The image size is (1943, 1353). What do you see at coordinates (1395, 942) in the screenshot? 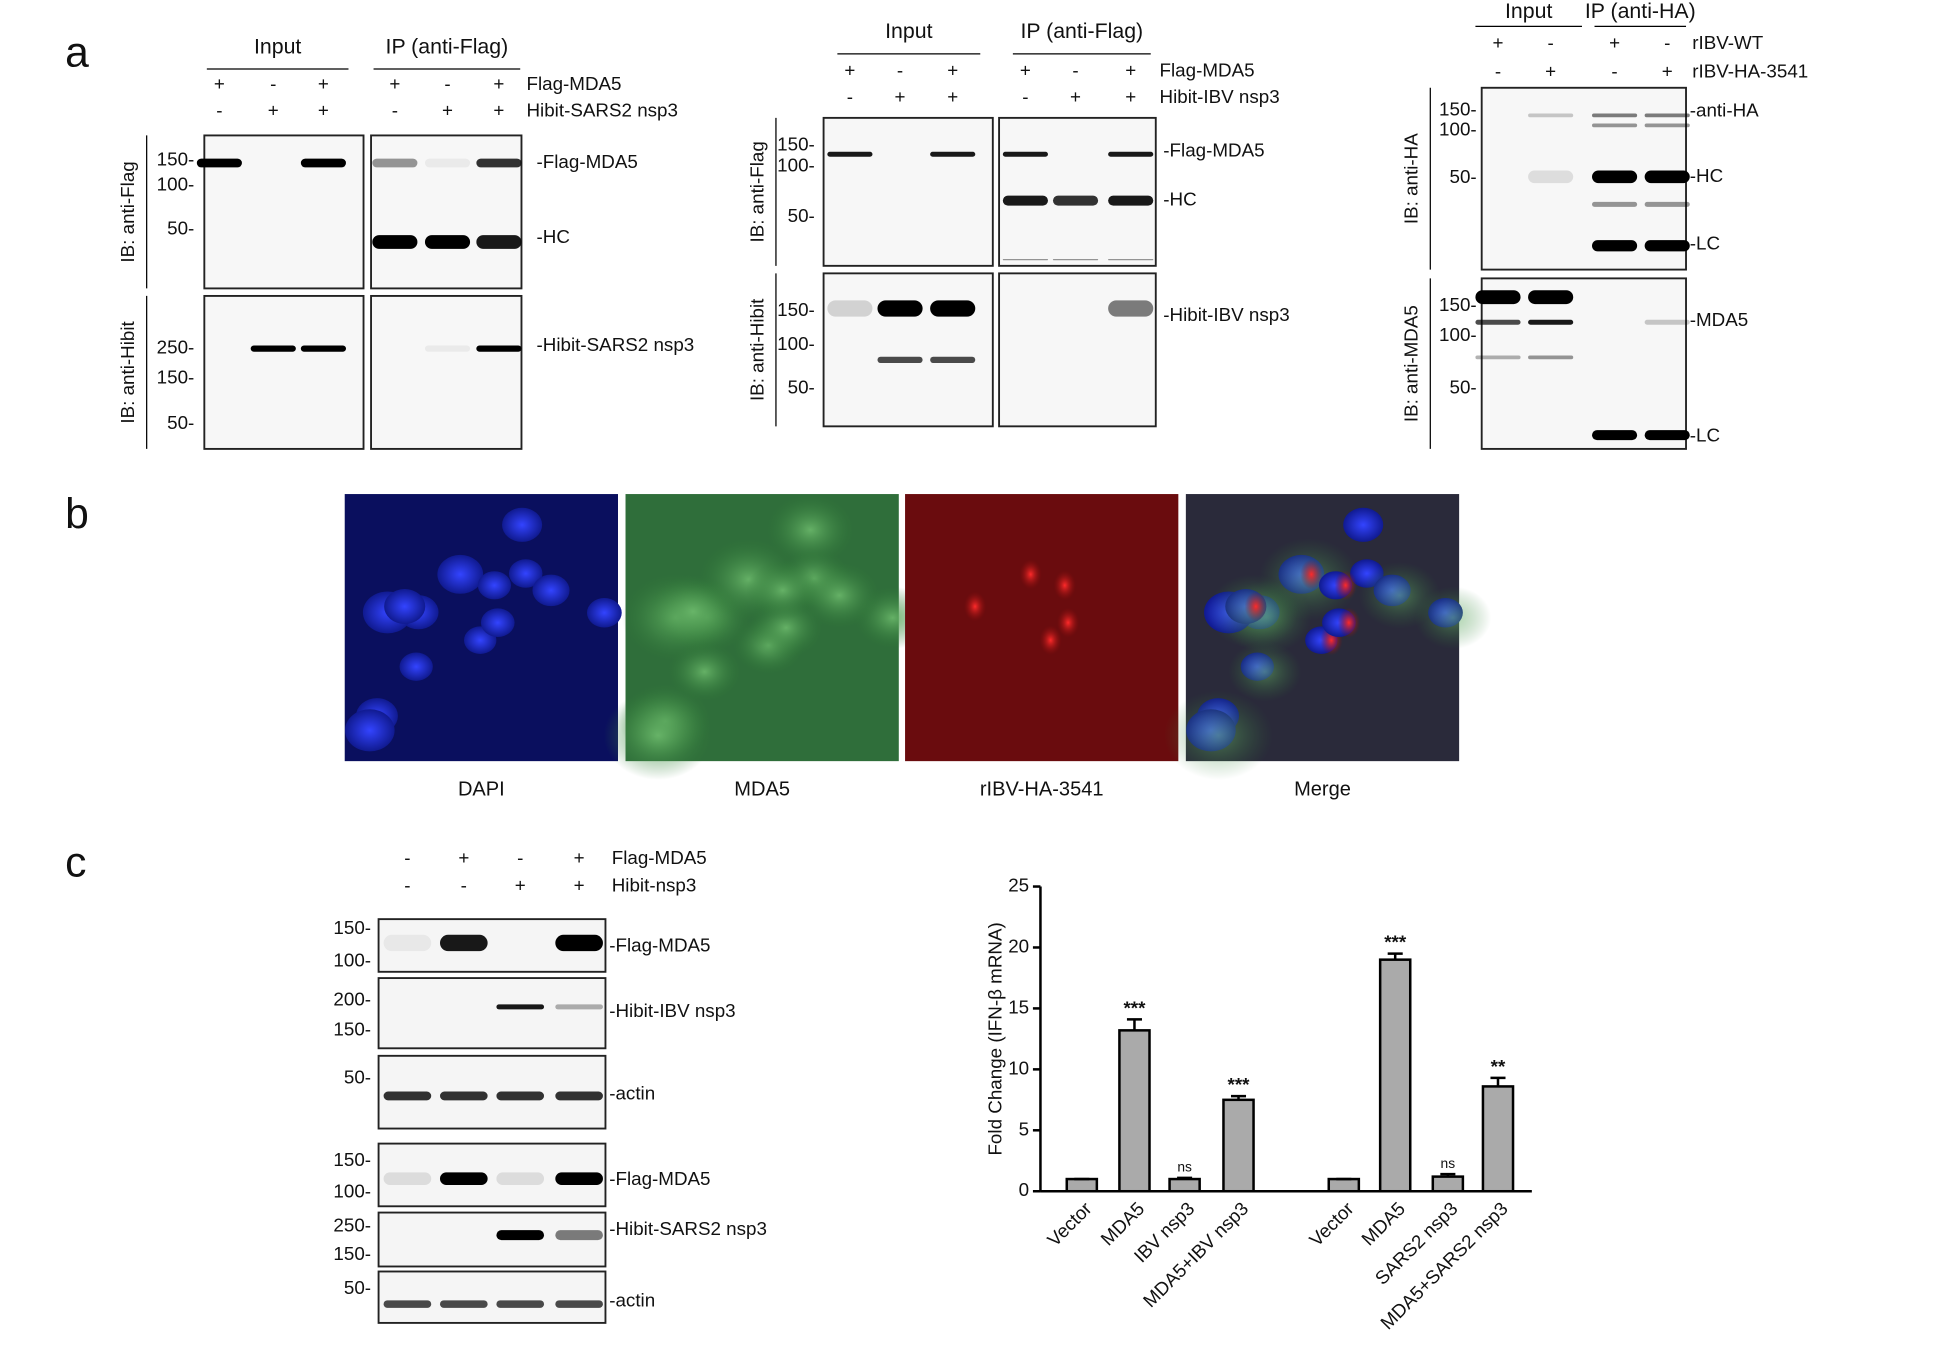
I see `significance: ***` at bounding box center [1395, 942].